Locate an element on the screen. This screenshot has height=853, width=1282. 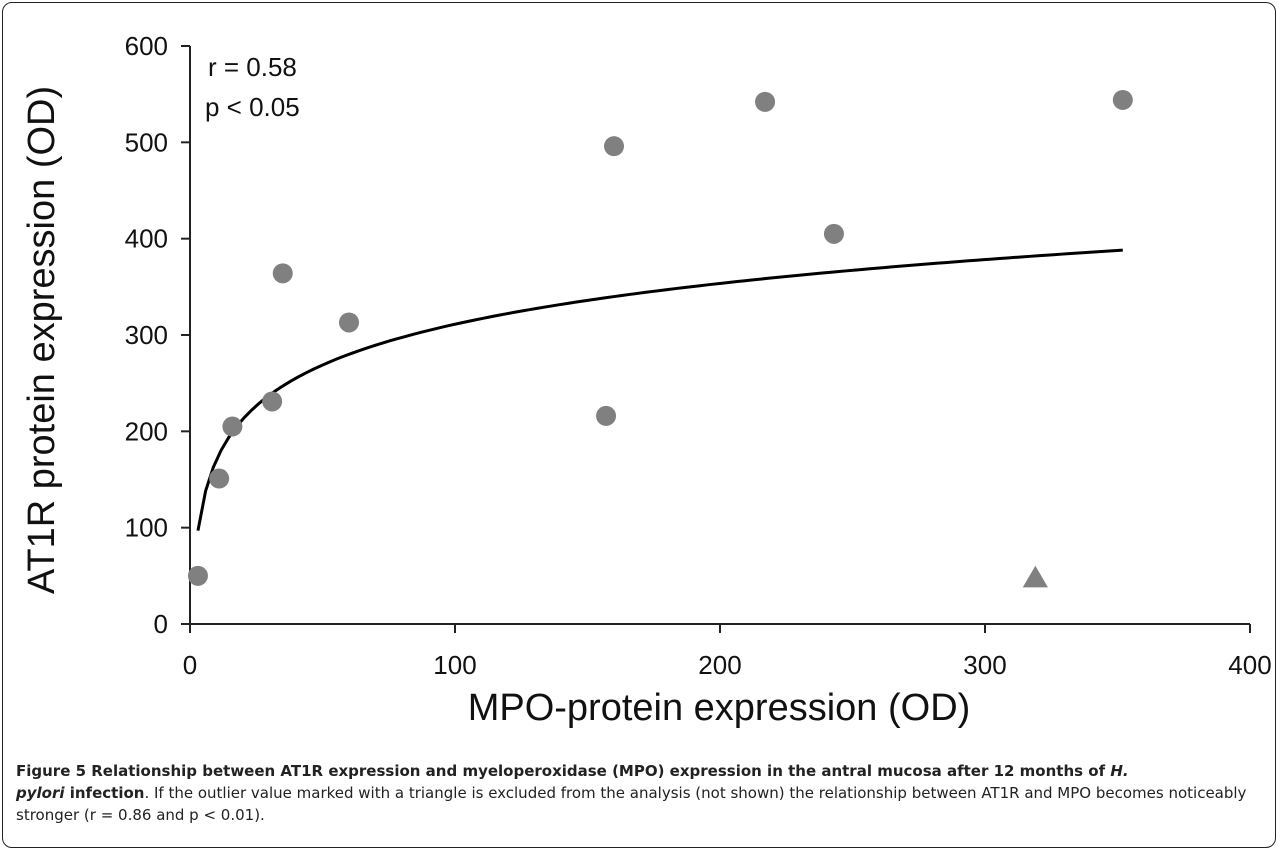
x-tick-label: 400 is located at coordinates (1249, 665).